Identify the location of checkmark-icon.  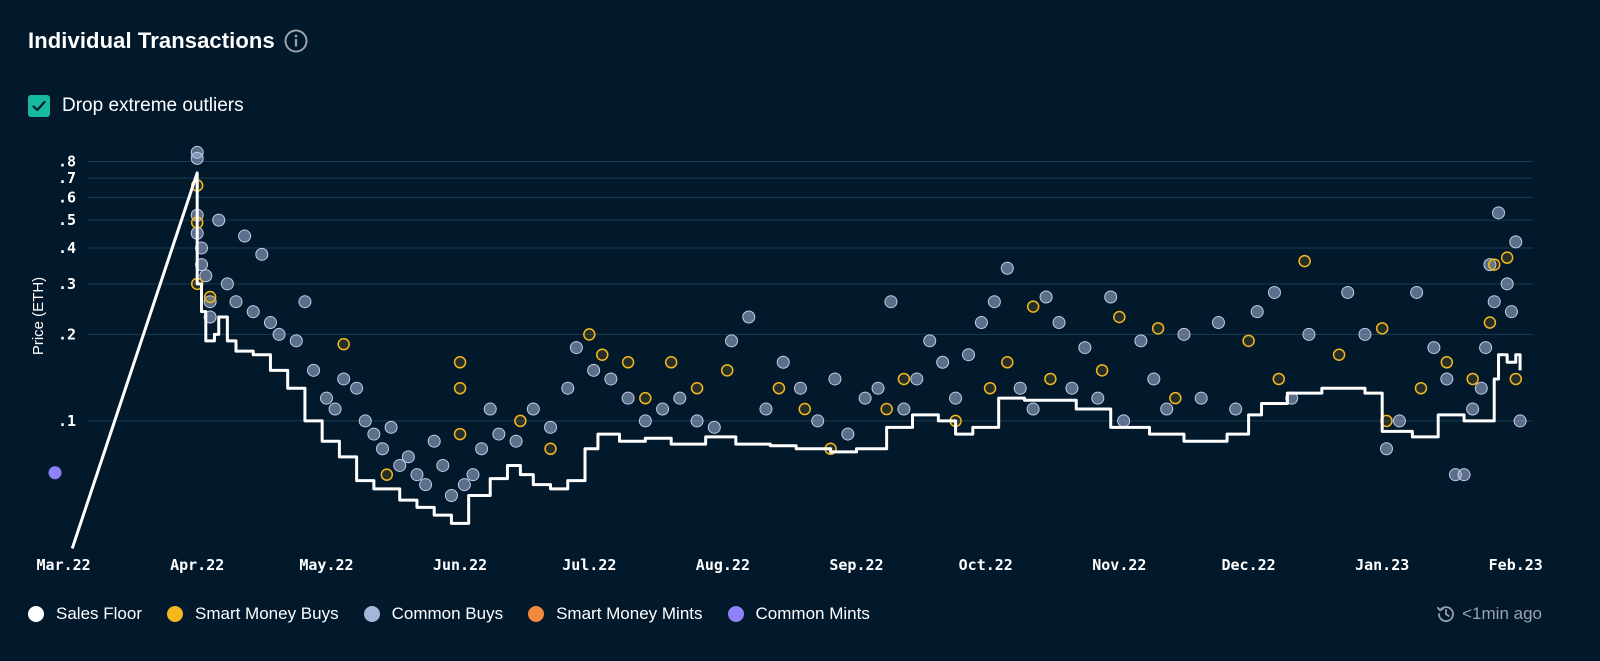
(39, 106).